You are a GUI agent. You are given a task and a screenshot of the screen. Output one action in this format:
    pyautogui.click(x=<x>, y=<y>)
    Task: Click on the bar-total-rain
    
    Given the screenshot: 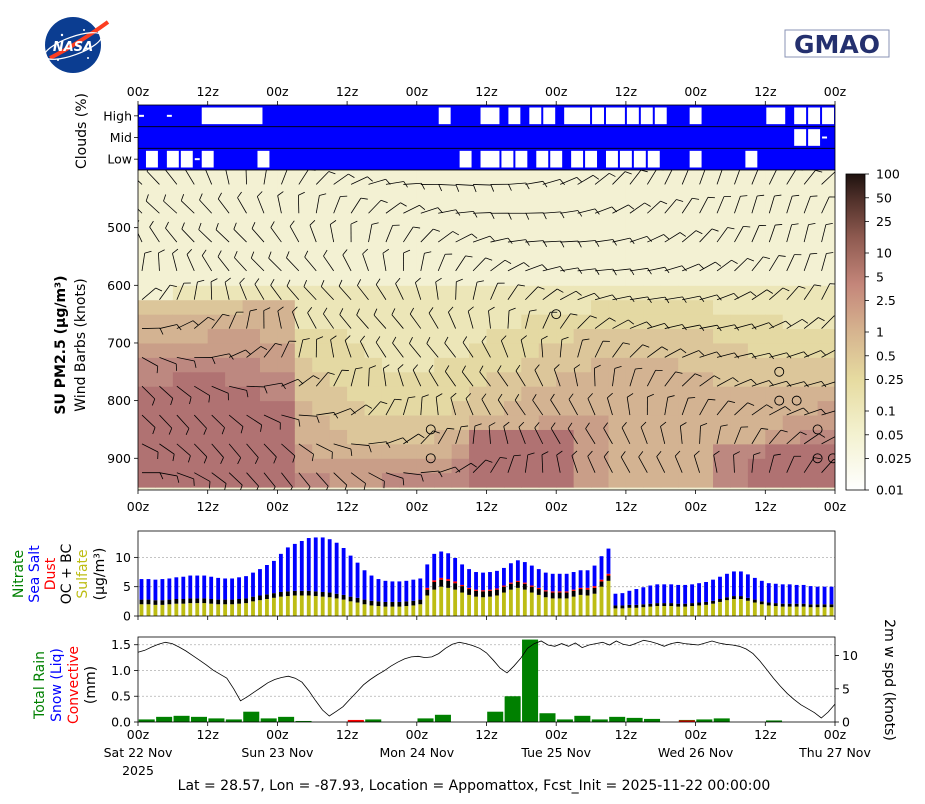 What is the action you would take?
    pyautogui.click(x=704, y=720)
    